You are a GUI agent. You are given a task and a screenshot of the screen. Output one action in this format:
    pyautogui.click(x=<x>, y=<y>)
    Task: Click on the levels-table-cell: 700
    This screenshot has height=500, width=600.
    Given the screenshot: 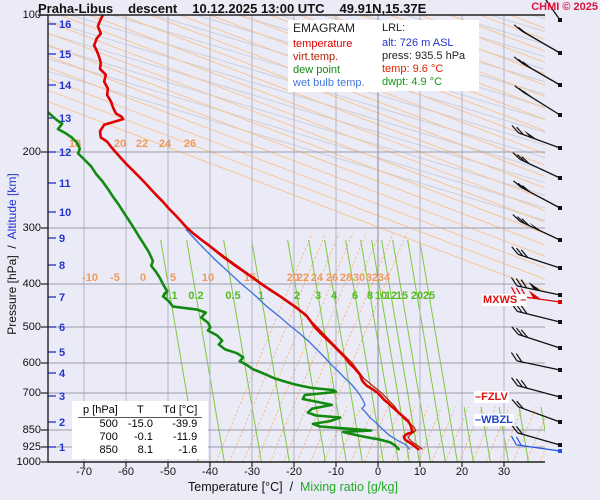 What is the action you would take?
    pyautogui.click(x=108, y=437)
    